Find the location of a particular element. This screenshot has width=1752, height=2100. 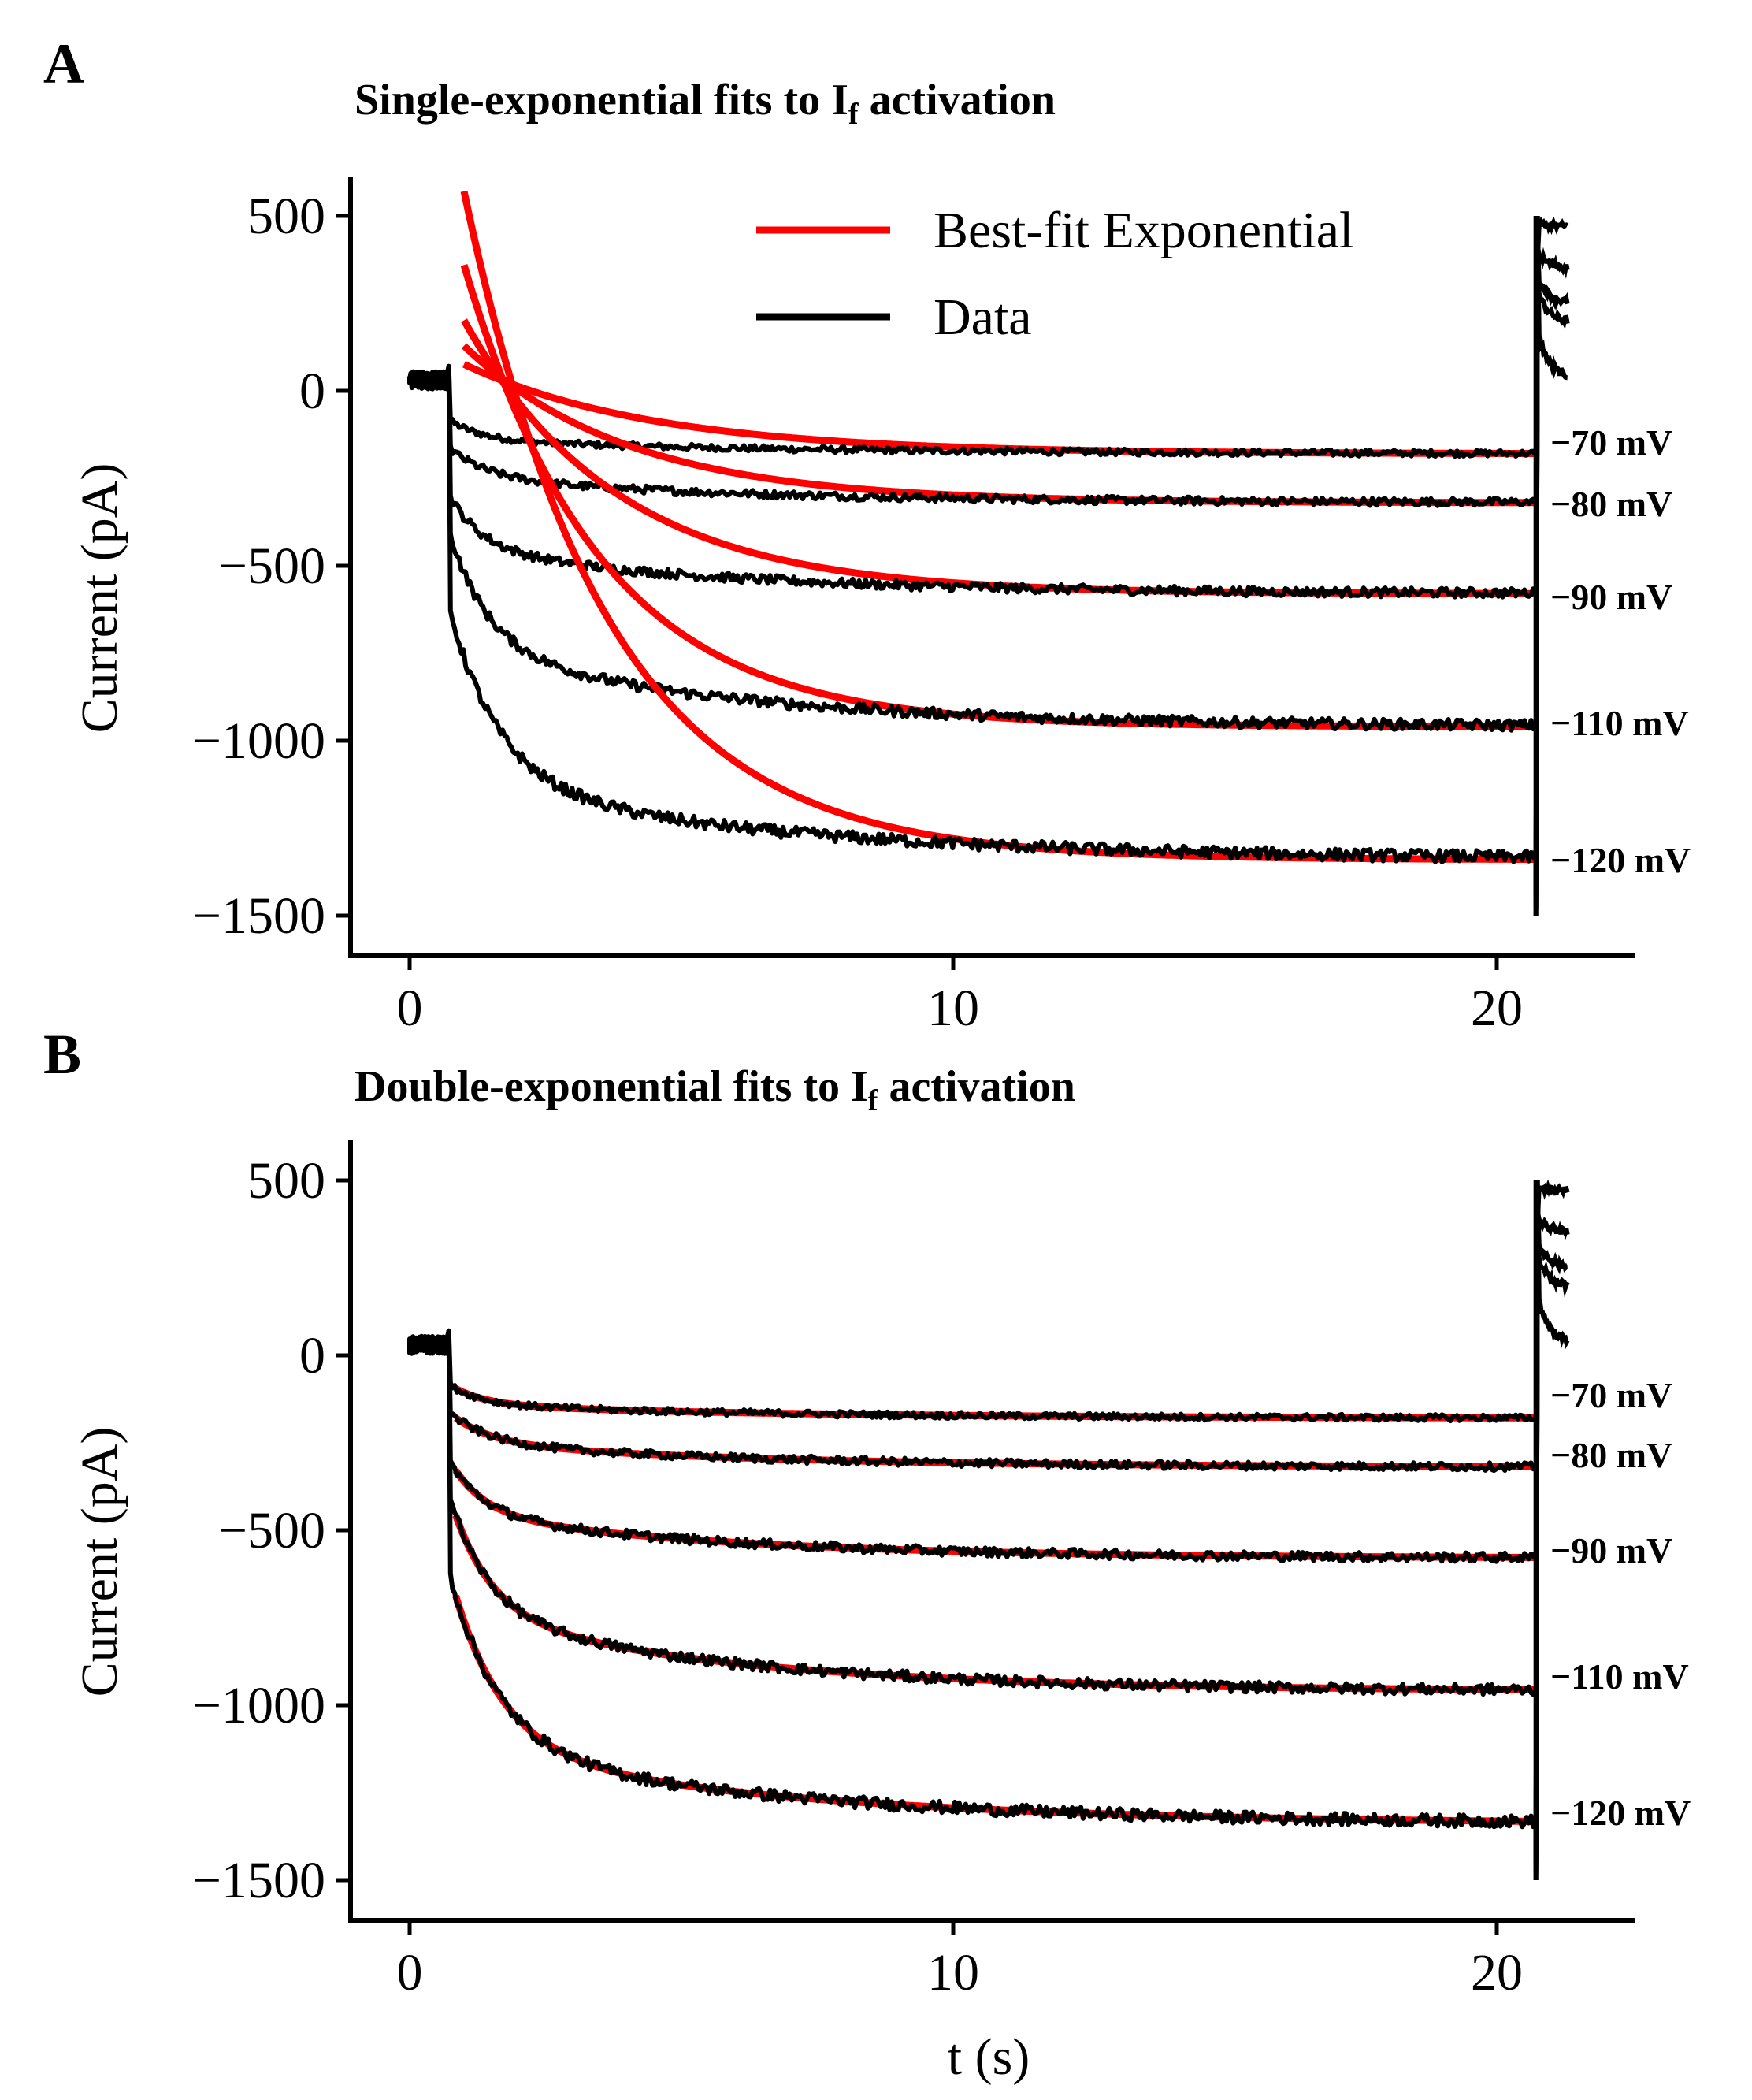

panel-label: A is located at coordinates (63, 63).